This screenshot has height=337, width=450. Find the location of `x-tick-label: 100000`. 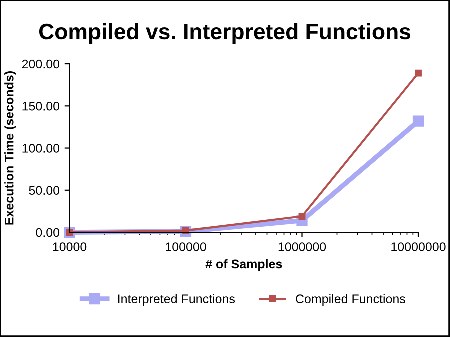

x-tick-label: 100000 is located at coordinates (186, 247).